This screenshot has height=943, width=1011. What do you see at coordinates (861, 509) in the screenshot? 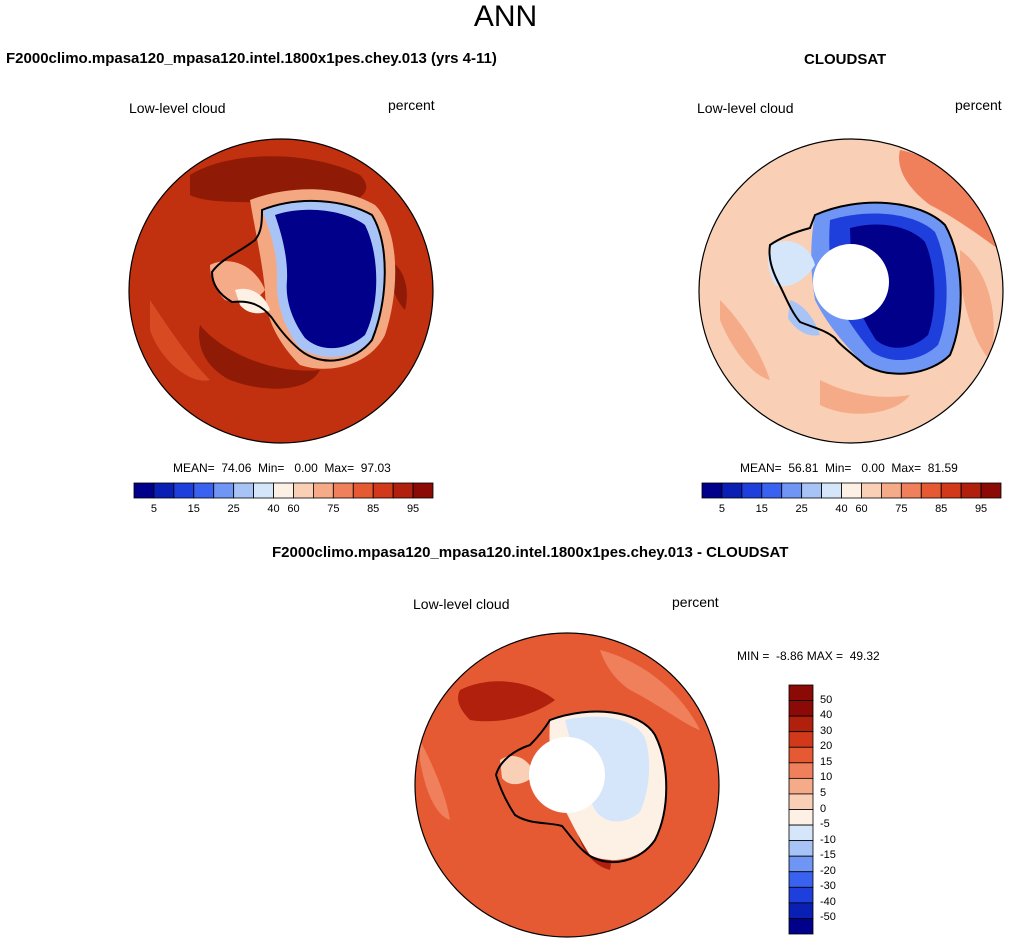
I see `obs-colorbar-tick-label: 60` at bounding box center [861, 509].